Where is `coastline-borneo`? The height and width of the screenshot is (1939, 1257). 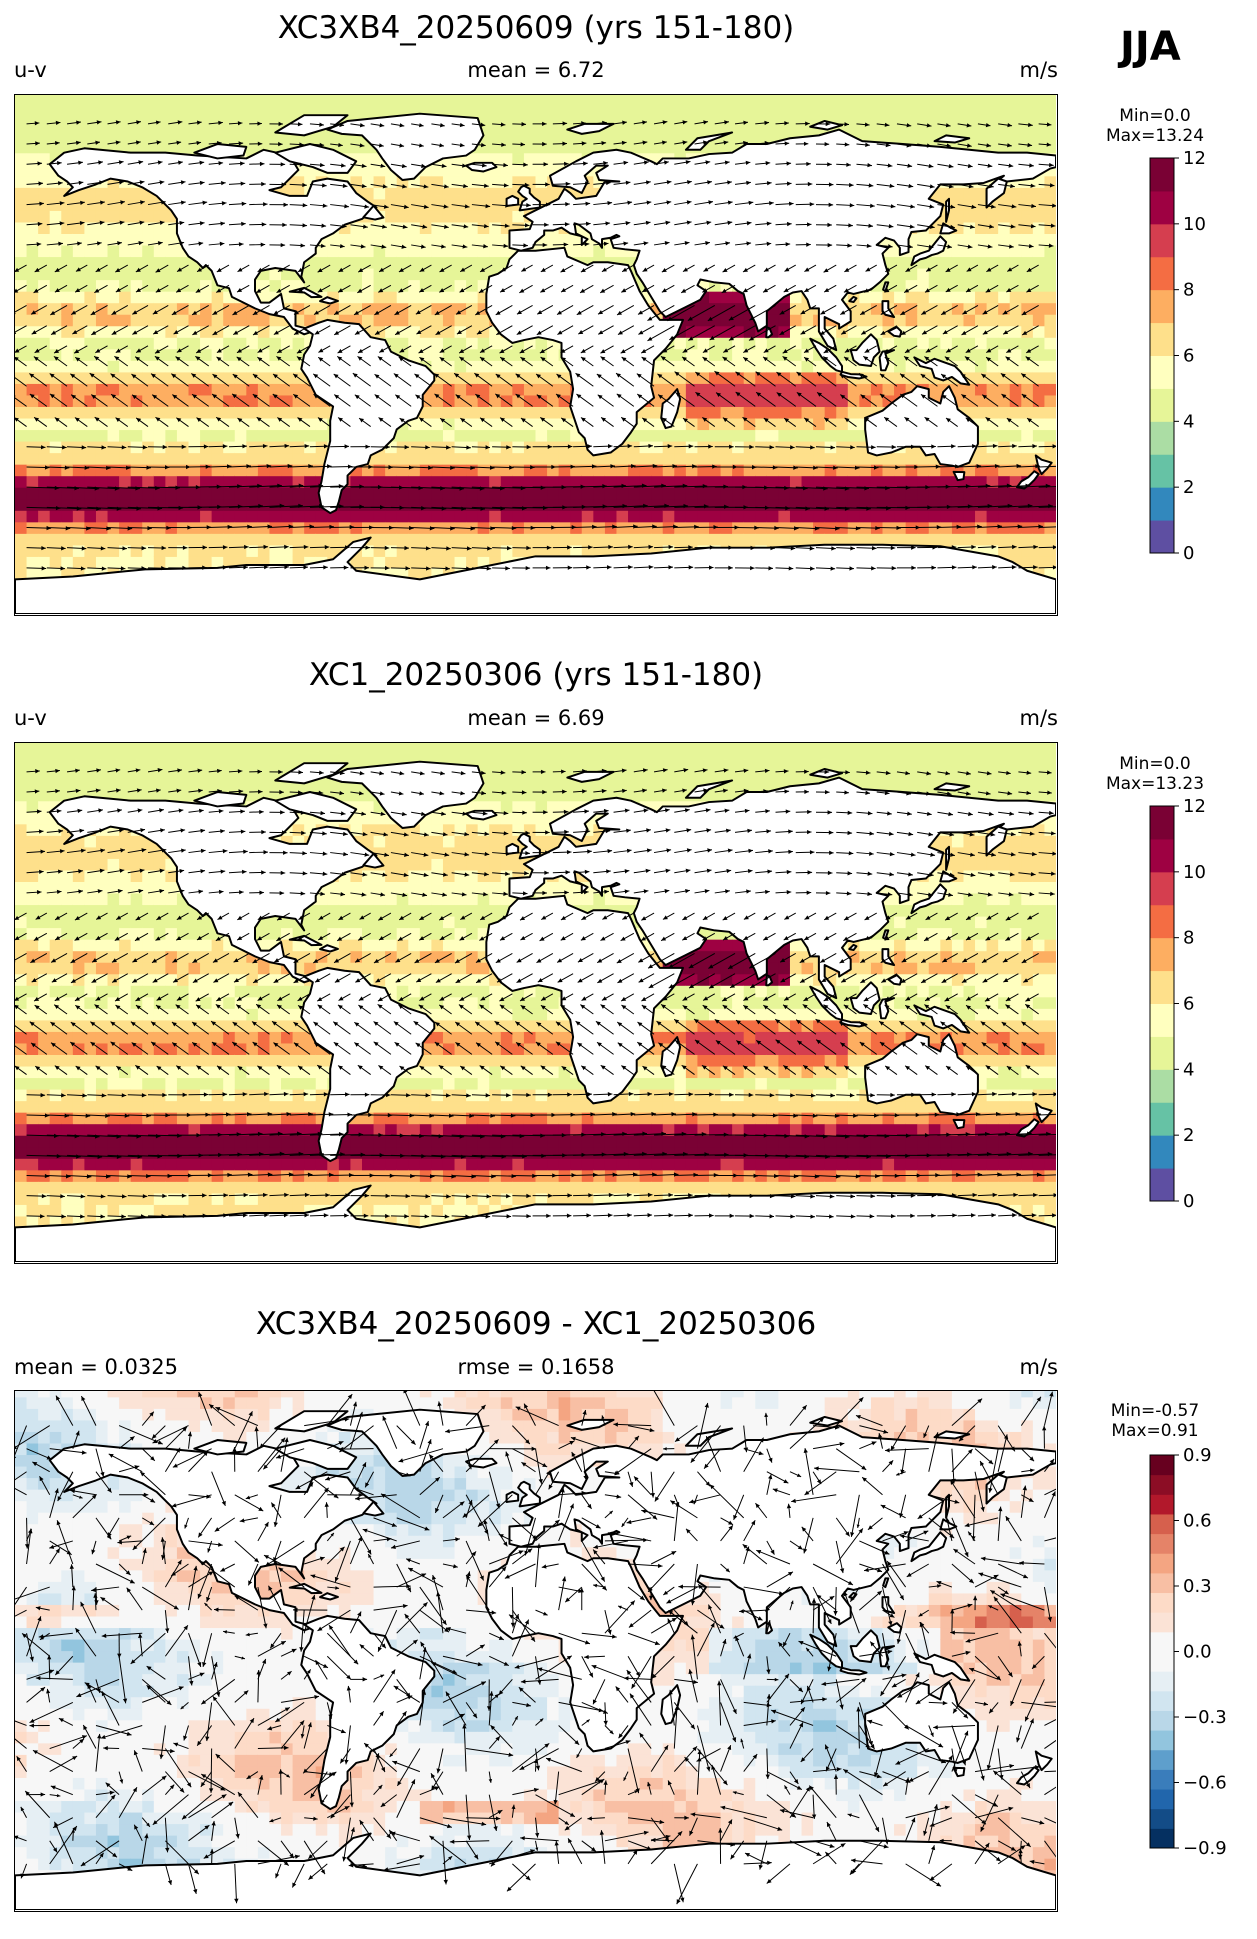
coastline-borneo is located at coordinates (865, 998).